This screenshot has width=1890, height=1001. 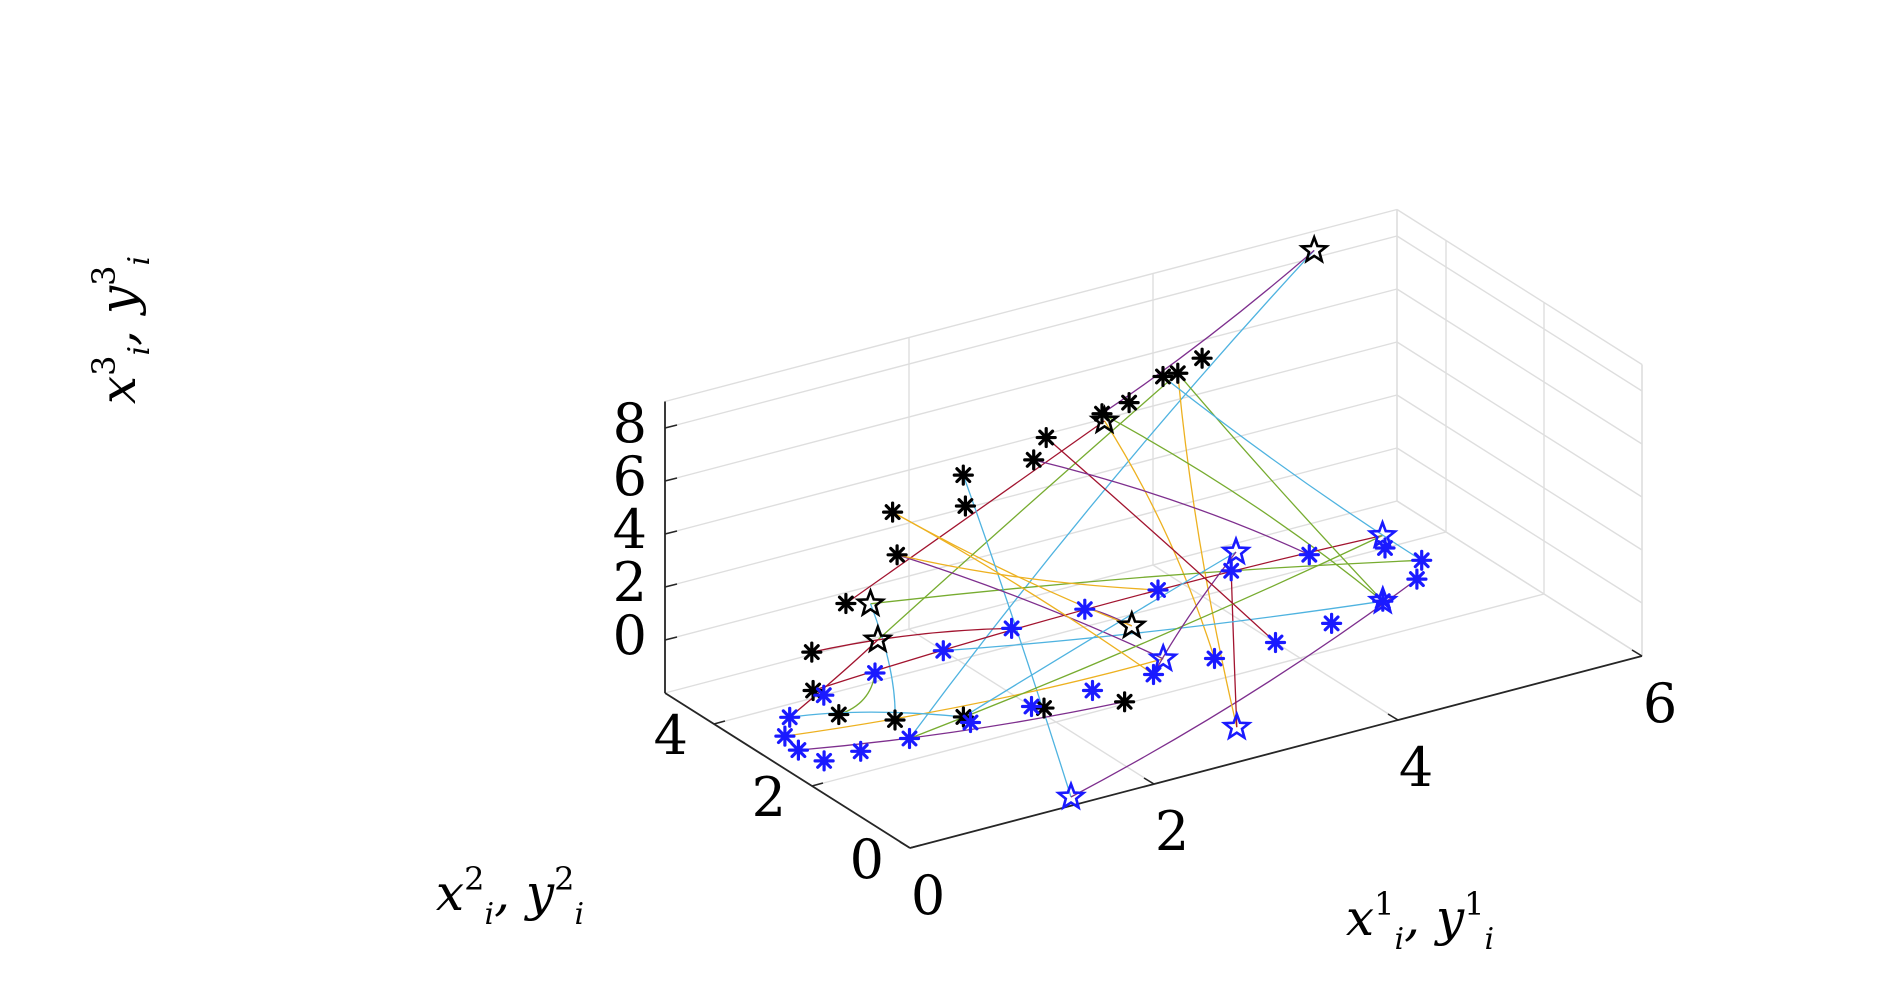 What do you see at coordinates (867, 859) in the screenshot?
I see `y-tick-label: 0` at bounding box center [867, 859].